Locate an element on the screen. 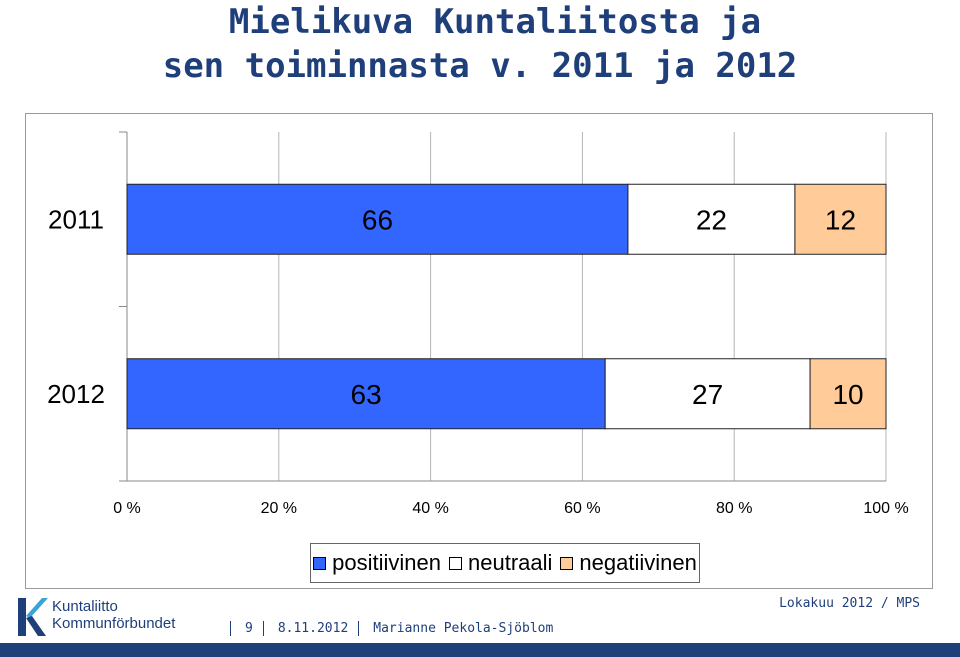 This screenshot has height=657, width=960. x-tick-label: 20 % is located at coordinates (279, 508).